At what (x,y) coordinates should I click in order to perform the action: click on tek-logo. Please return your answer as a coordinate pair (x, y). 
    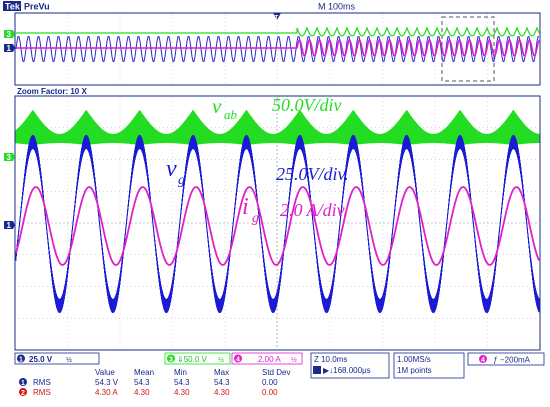
    Looking at the image, I should click on (12, 6).